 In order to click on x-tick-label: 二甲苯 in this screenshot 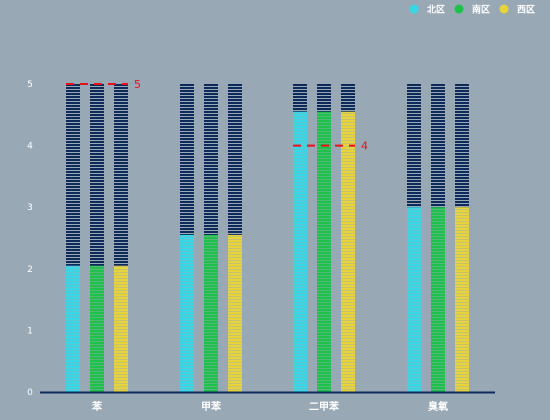, I will do `click(324, 406)`.